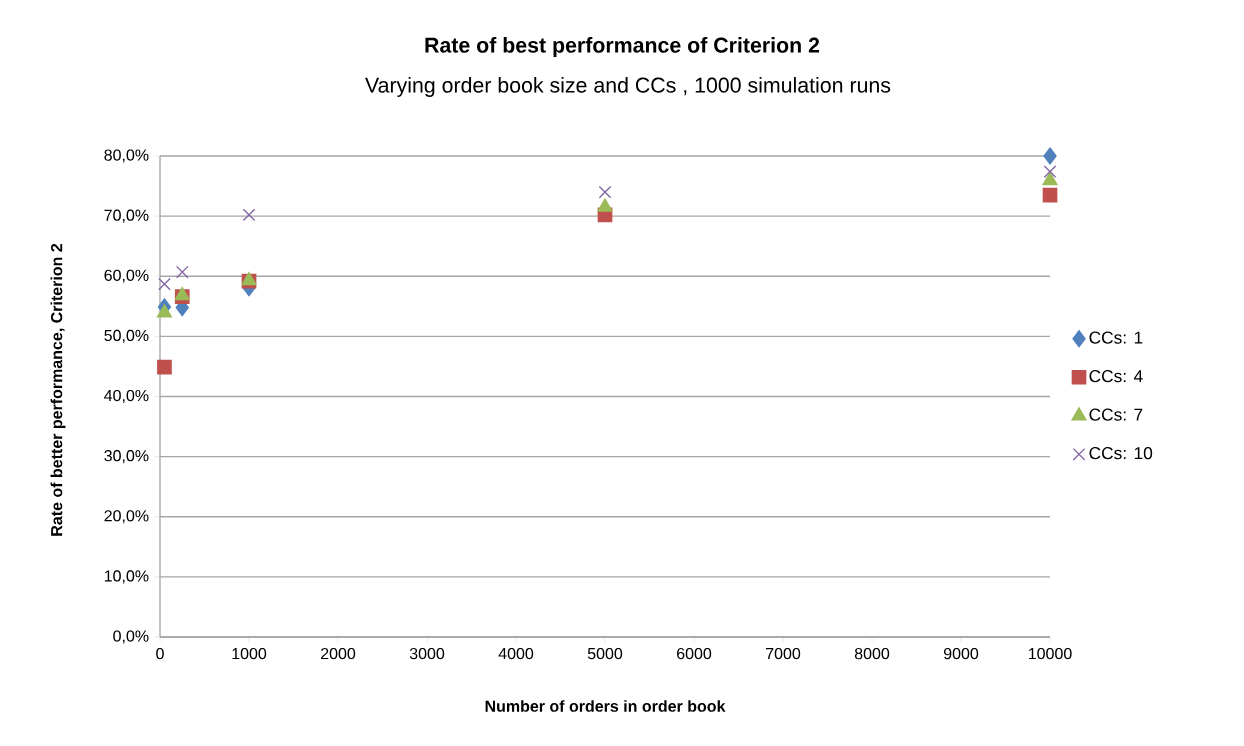 This screenshot has width=1244, height=746. Describe the element at coordinates (783, 653) in the screenshot. I see `x-tick-label: 7000` at that location.